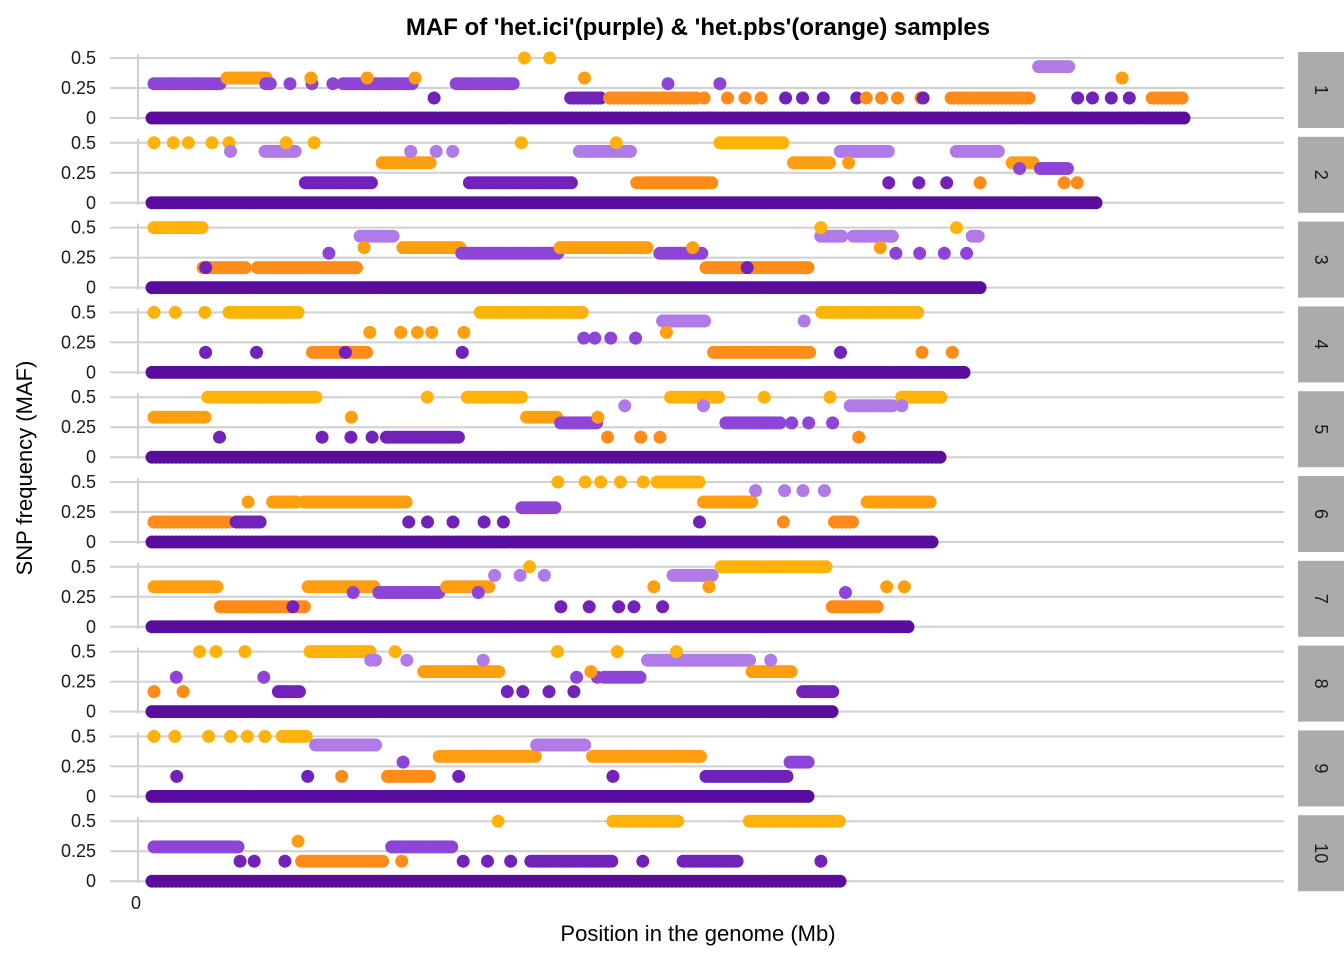 The image size is (1344, 960). Describe the element at coordinates (1321, 768) in the screenshot. I see `facet-strip-label: 9` at that location.